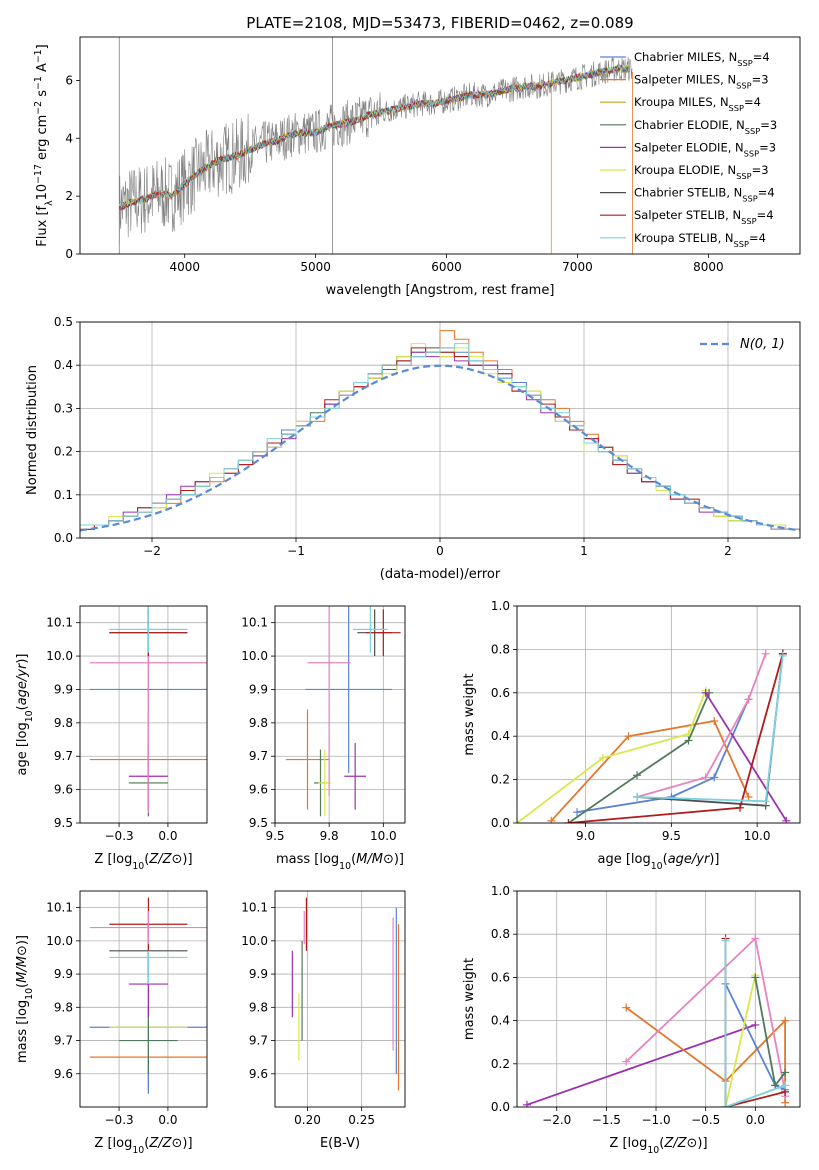 Image resolution: width=819 pixels, height=1170 pixels. Describe the element at coordinates (184, 267) in the screenshot. I see `x-tick-label: 4000` at that location.